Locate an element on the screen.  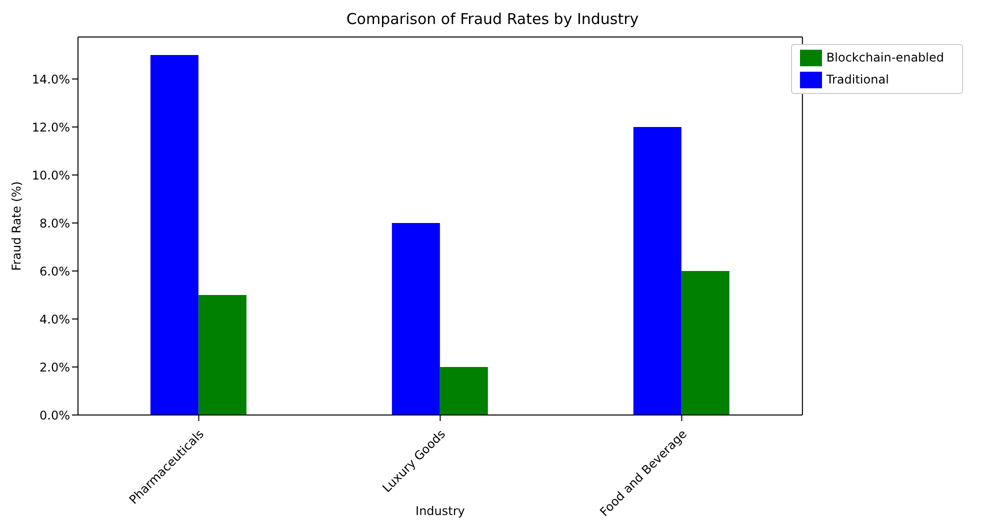
x-axis-title: Industry is located at coordinates (440, 511).